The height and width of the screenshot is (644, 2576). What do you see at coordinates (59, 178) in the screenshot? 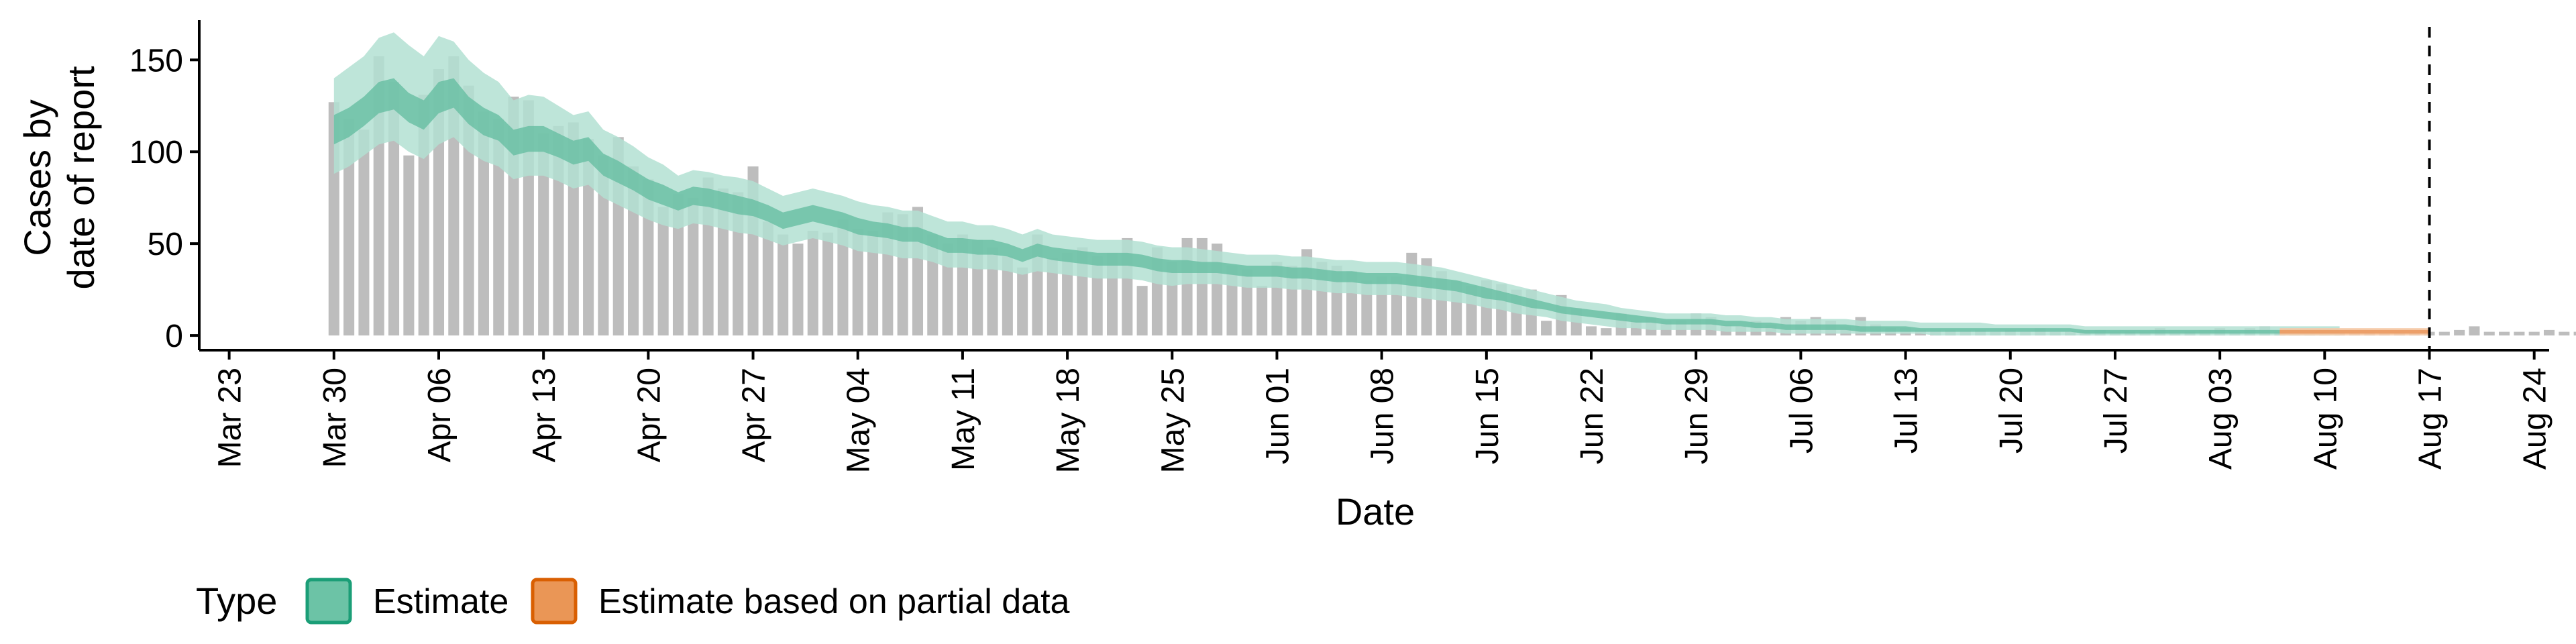
I see `y-axis-title: Cases by date of report` at bounding box center [59, 178].